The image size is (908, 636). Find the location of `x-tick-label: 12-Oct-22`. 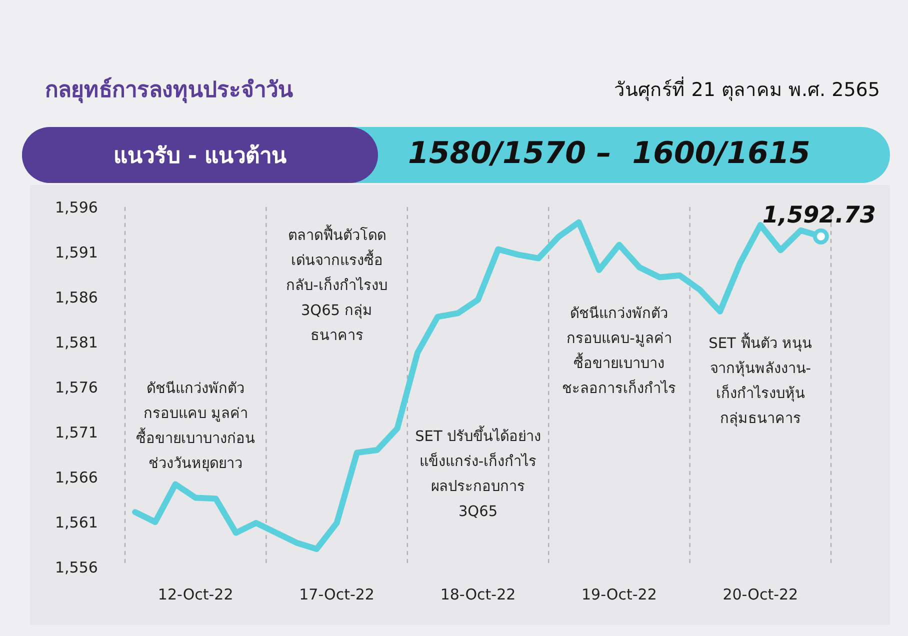

x-tick-label: 12-Oct-22 is located at coordinates (196, 595).